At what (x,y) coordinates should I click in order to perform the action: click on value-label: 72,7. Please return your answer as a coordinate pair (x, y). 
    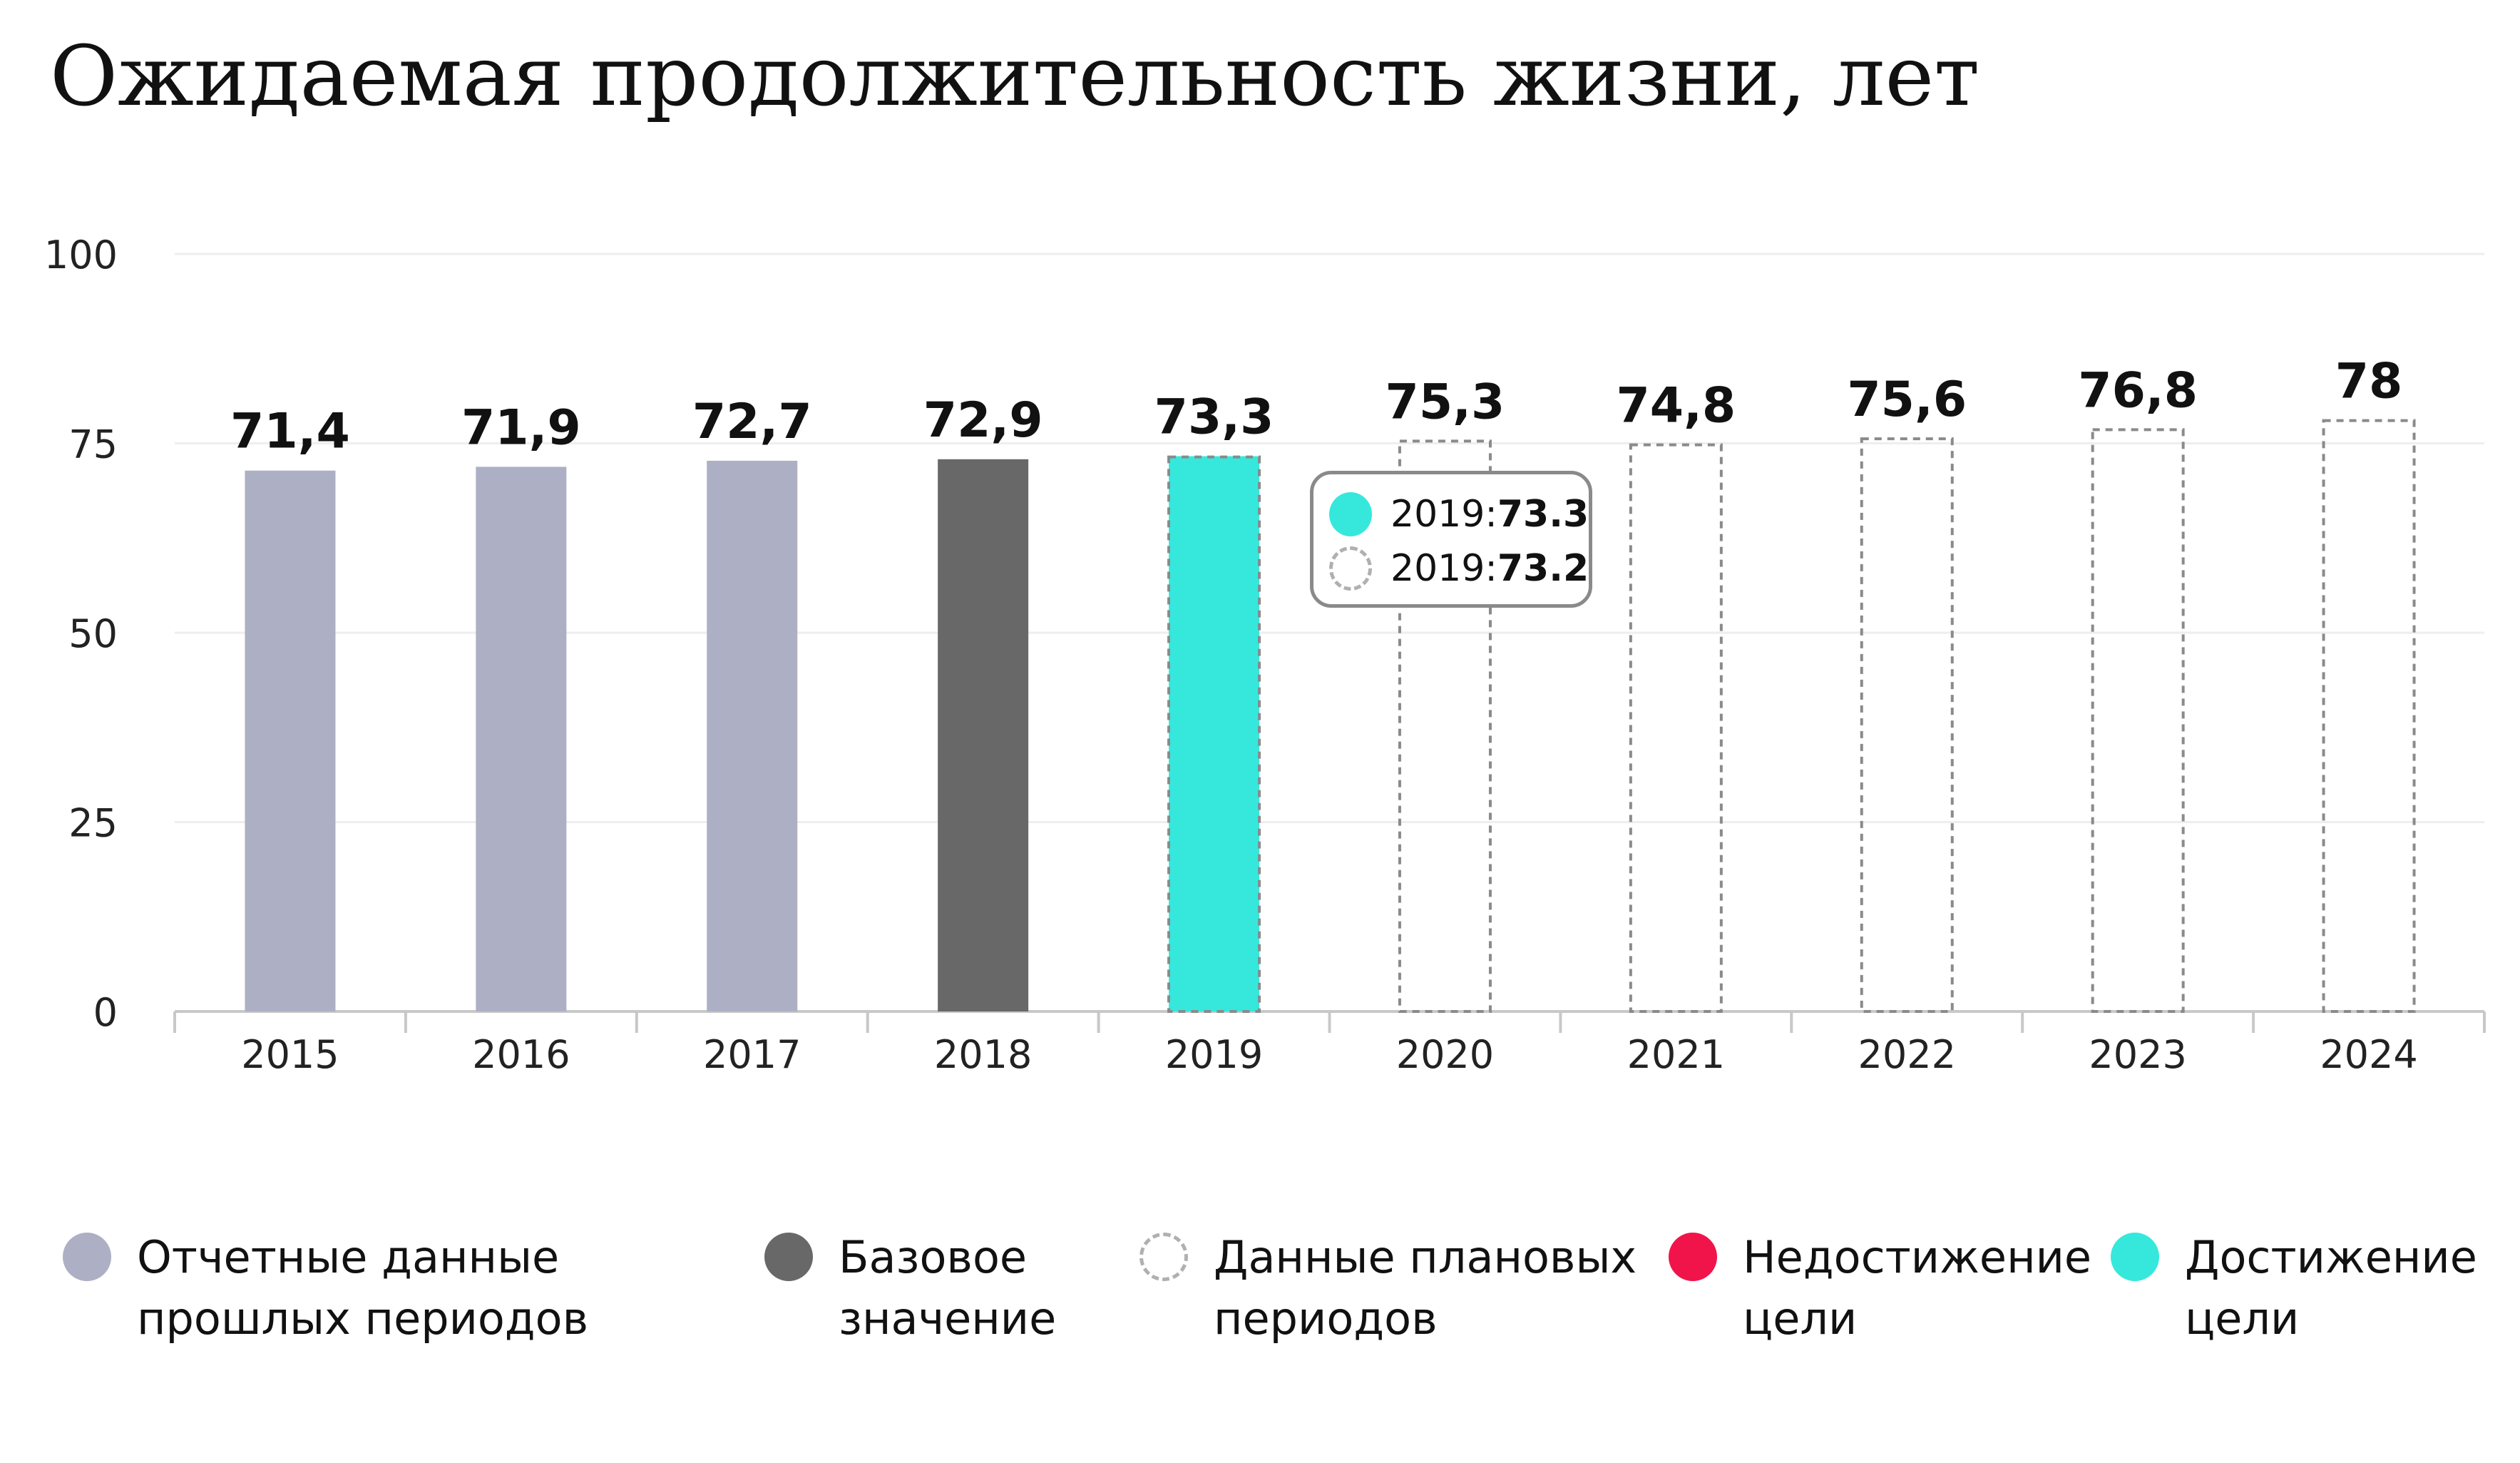
    Looking at the image, I should click on (752, 422).